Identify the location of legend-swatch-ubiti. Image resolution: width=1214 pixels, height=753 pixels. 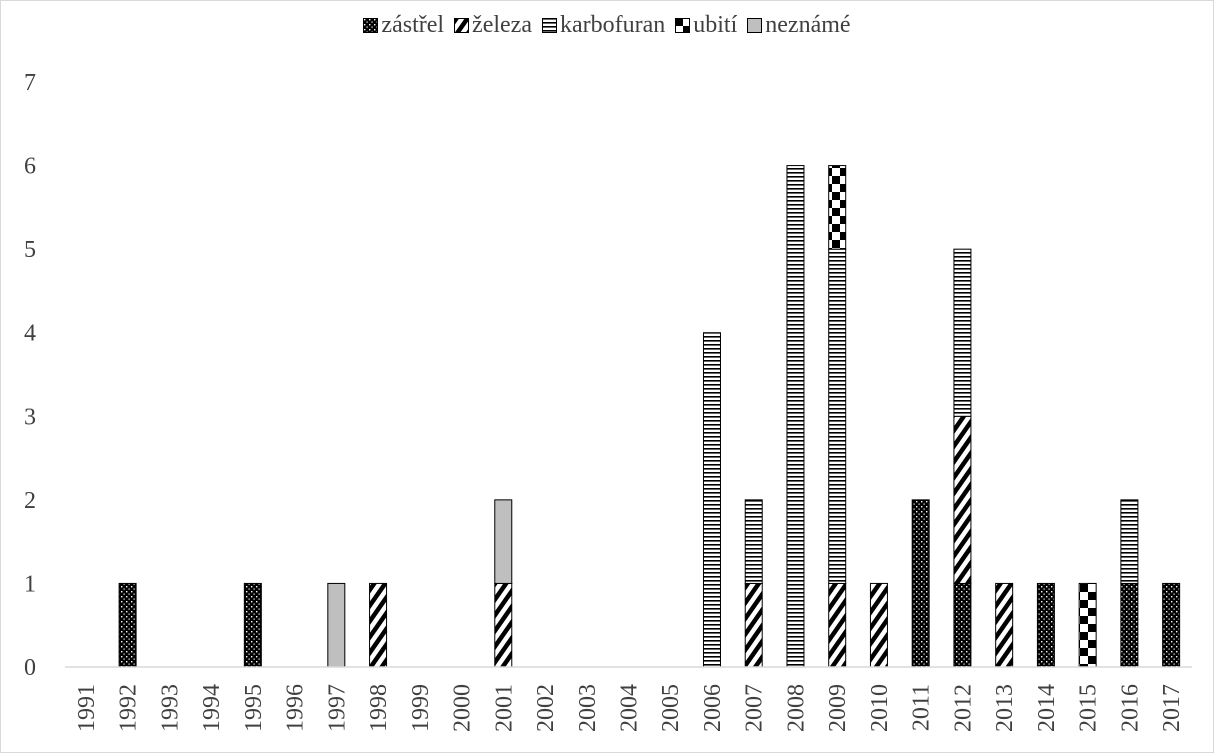
(683, 25).